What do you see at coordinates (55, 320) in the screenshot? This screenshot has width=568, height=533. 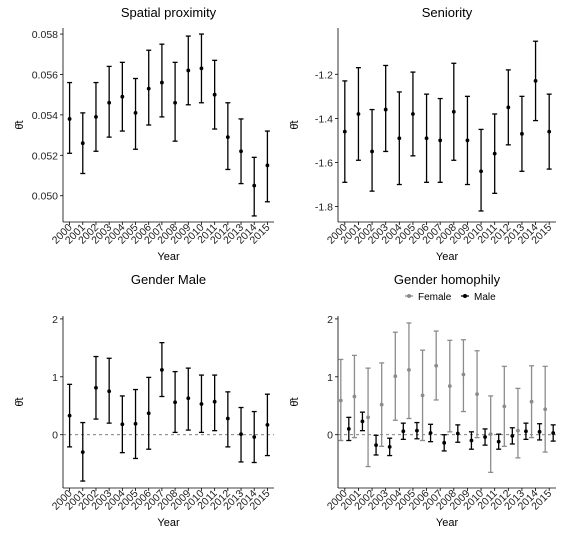 I see `y-tick-label: 2` at bounding box center [55, 320].